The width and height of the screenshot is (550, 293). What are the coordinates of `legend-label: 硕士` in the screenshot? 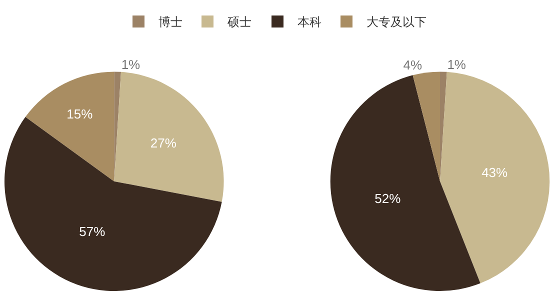 It's located at (239, 22).